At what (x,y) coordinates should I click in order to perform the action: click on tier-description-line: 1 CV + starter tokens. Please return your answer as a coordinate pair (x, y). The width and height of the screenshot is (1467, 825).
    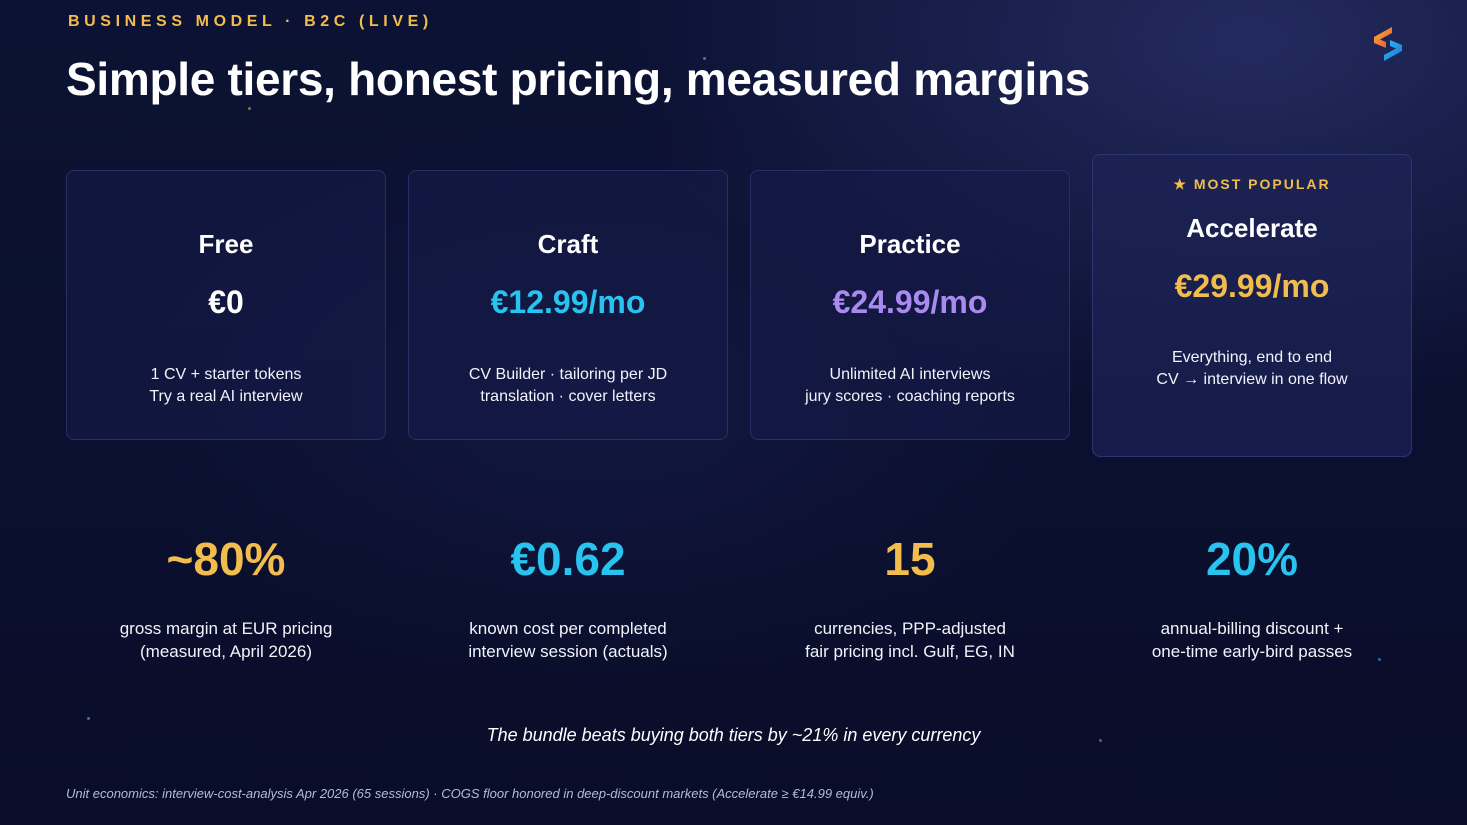
    Looking at the image, I should click on (226, 374).